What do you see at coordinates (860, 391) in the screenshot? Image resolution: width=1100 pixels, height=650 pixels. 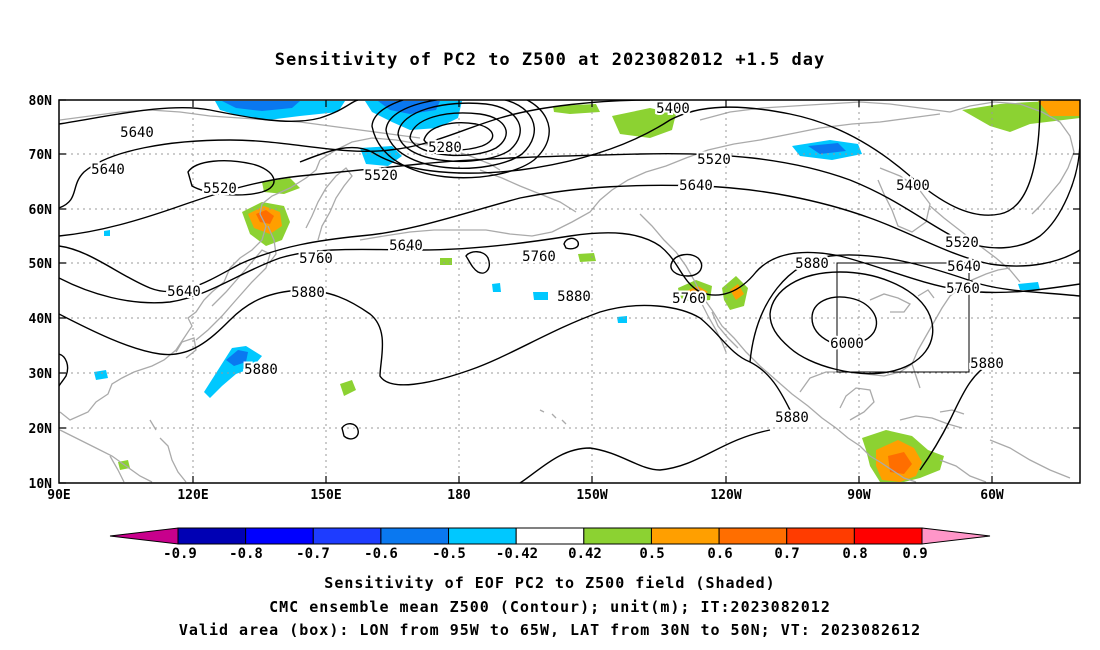 I see `coast-gulf` at bounding box center [860, 391].